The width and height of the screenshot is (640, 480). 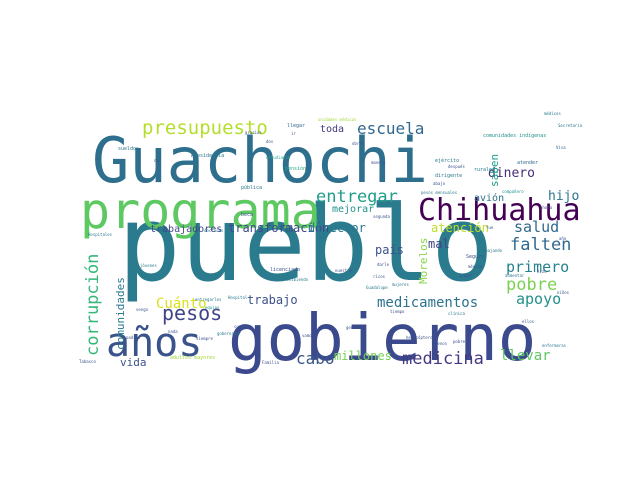 I want to click on word: gracias, so click(x=253, y=132).